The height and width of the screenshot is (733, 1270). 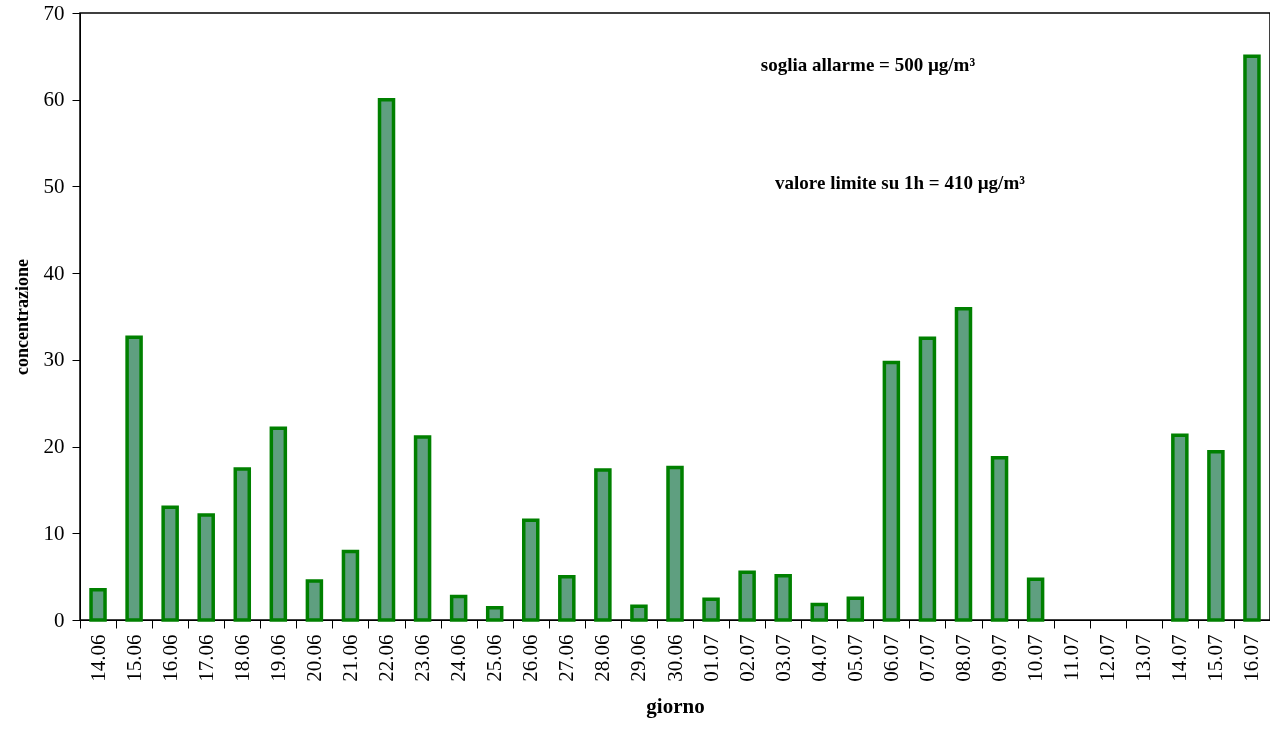 What do you see at coordinates (638, 658) in the screenshot?
I see `x-tick-label: 29.06` at bounding box center [638, 658].